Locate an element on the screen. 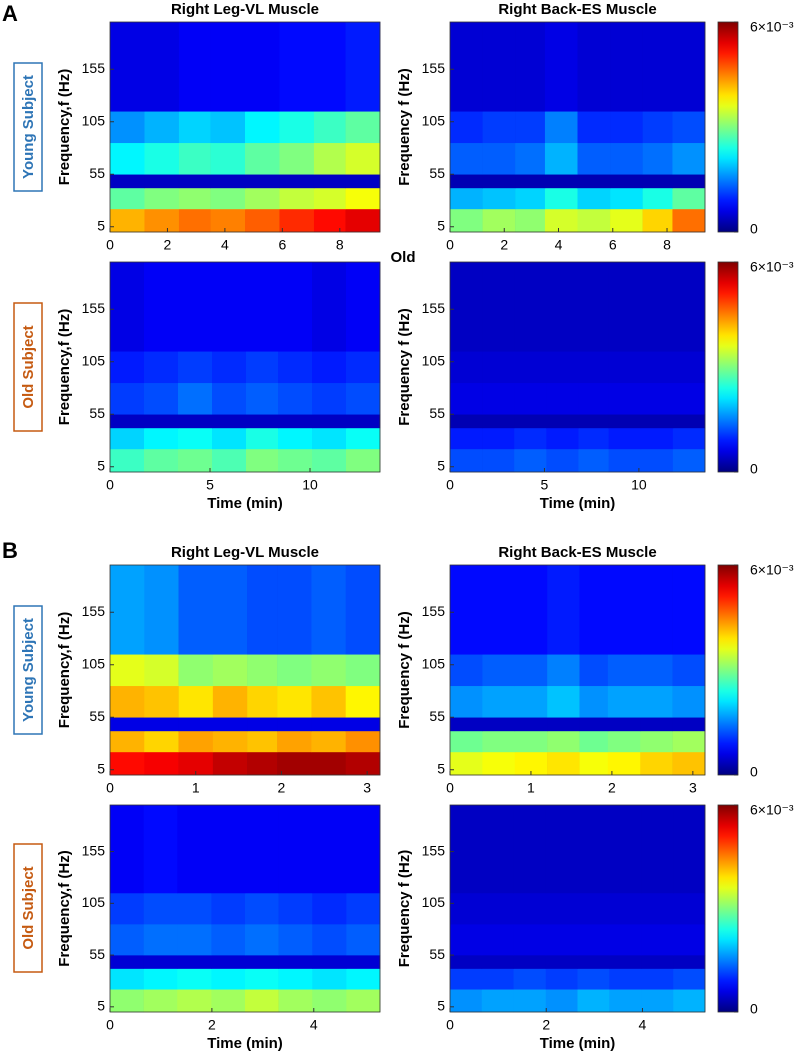  panel-title: Right Leg-VL Muscle is located at coordinates (245, 552).